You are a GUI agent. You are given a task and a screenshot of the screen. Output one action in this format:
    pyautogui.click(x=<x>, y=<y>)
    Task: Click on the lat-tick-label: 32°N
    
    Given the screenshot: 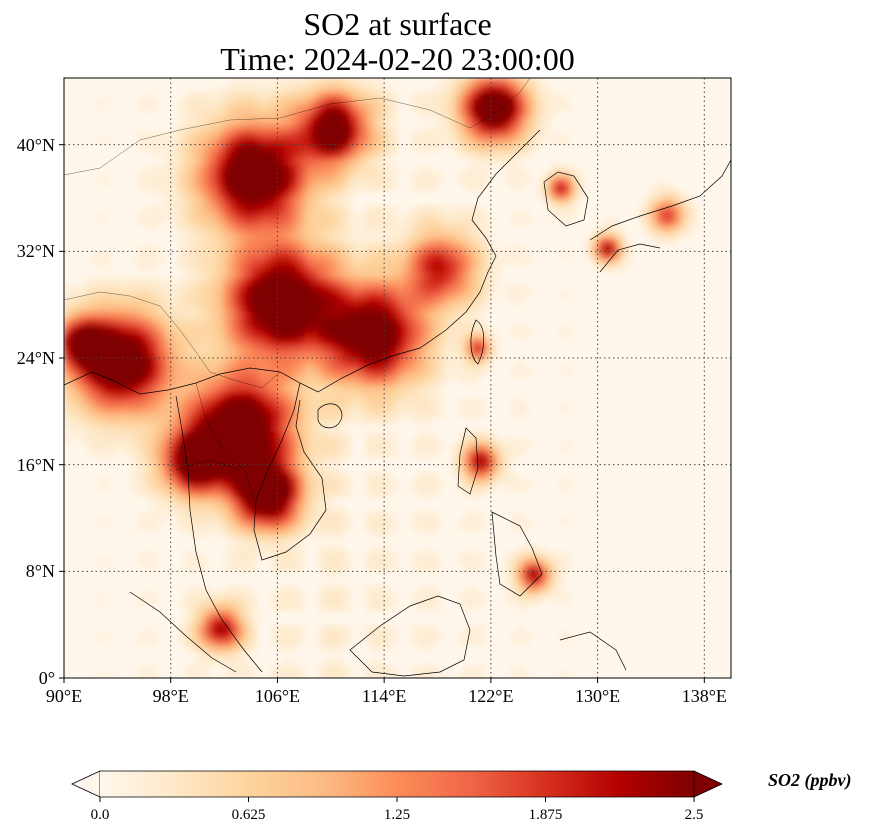 What is the action you would take?
    pyautogui.click(x=35, y=251)
    